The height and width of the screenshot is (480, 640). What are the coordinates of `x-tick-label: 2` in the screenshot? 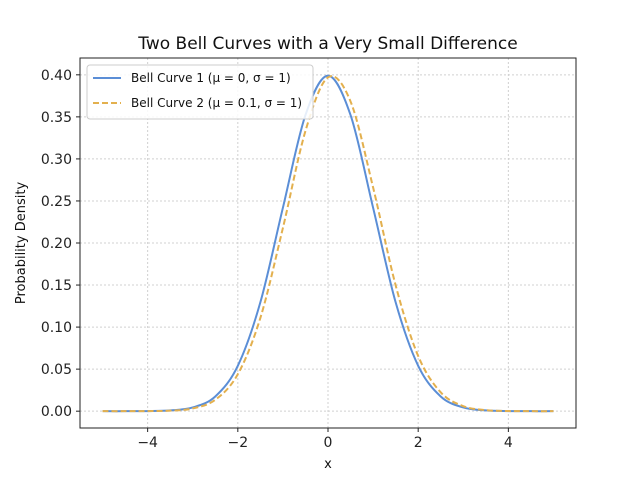 It's located at (418, 443).